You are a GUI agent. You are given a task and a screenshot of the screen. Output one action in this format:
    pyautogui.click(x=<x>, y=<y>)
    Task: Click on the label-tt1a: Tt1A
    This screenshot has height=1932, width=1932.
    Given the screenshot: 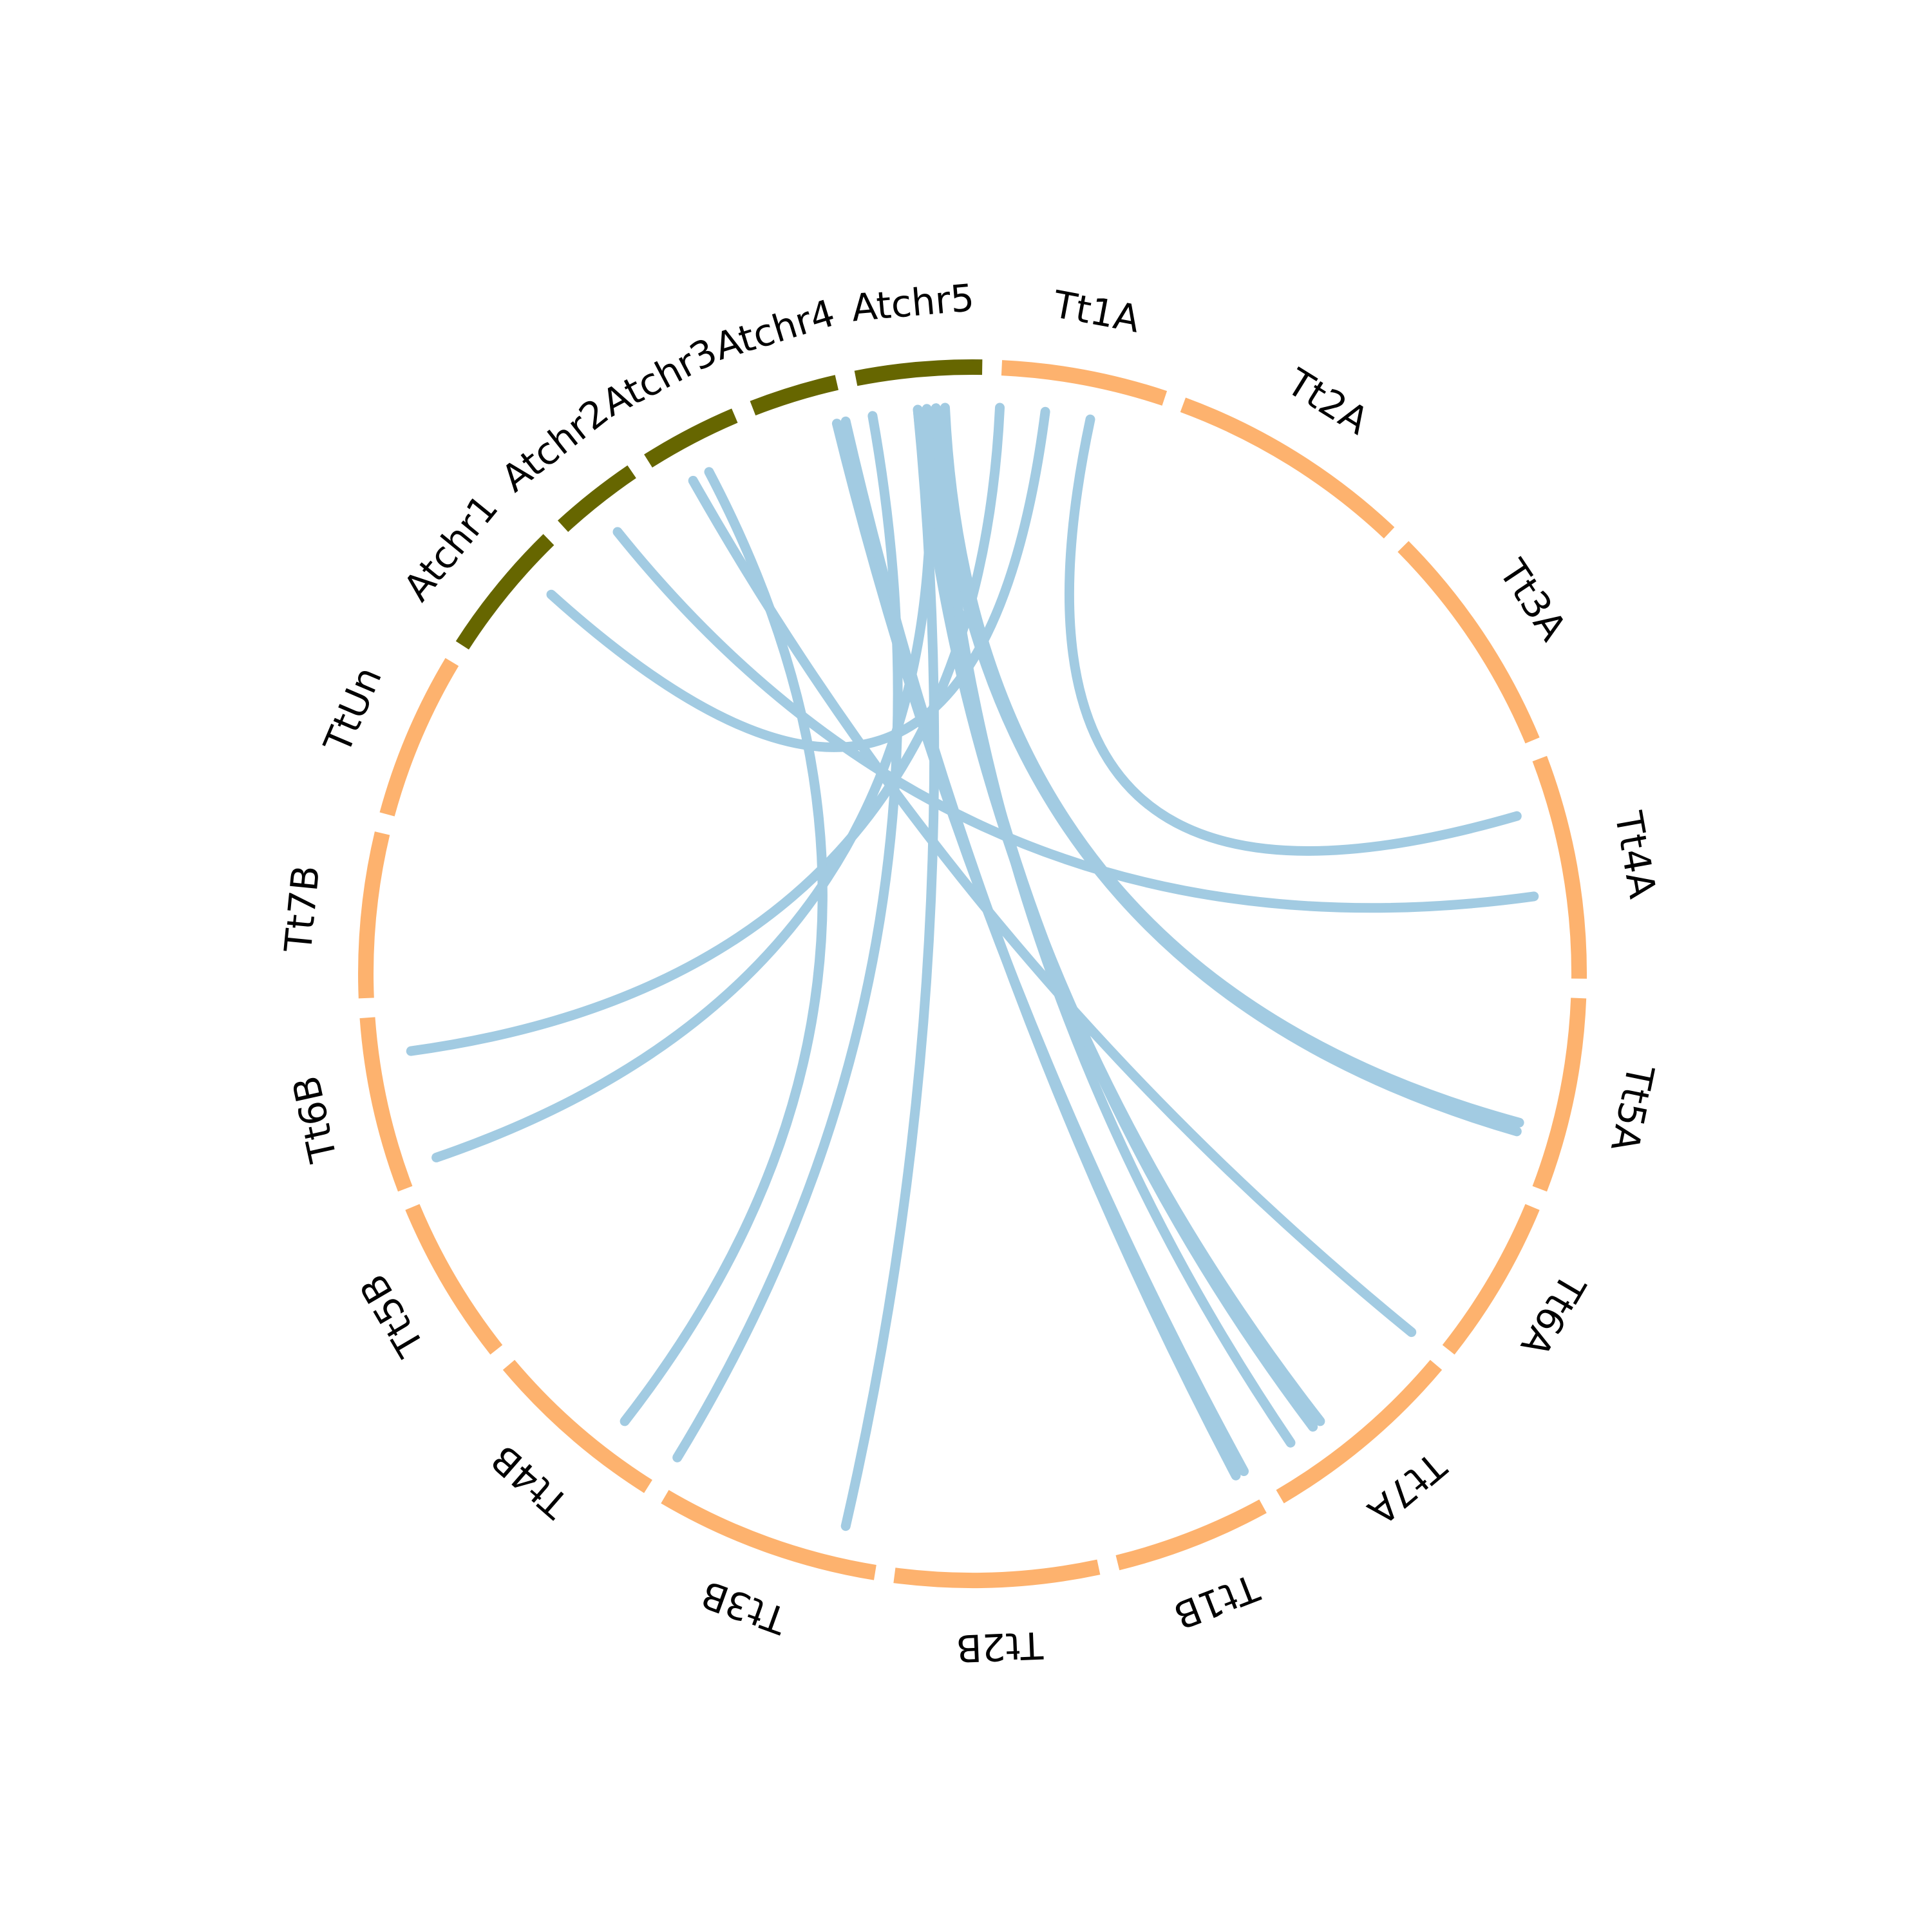 What is the action you would take?
    pyautogui.click(x=1096, y=311)
    